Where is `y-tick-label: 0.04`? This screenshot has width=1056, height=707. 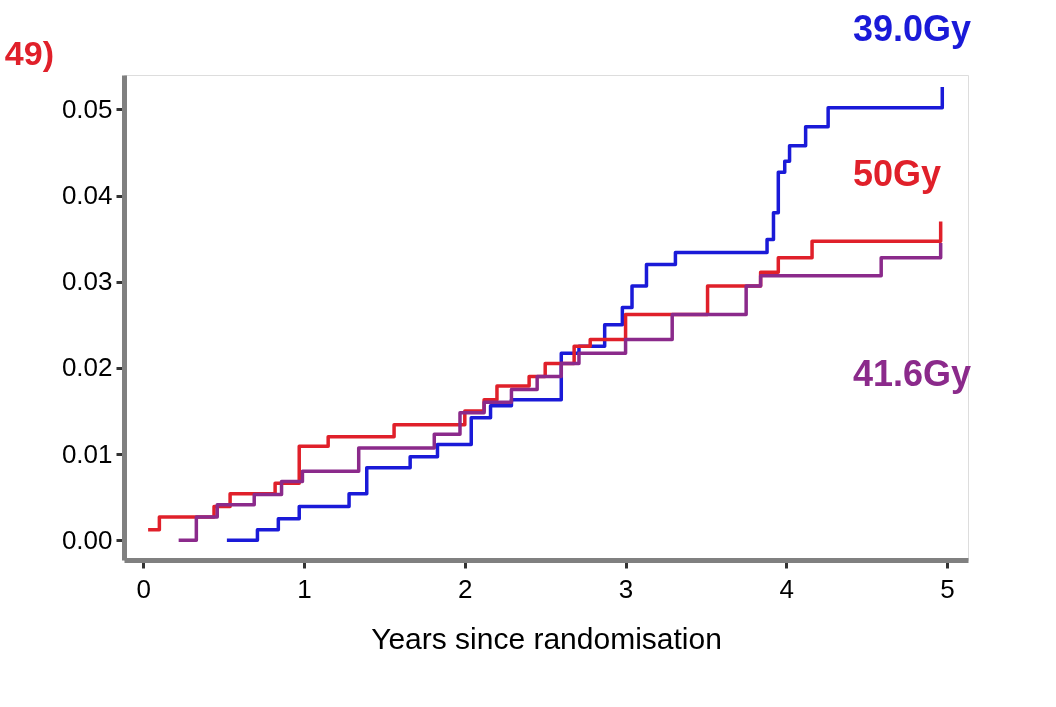 y-tick-label: 0.04 is located at coordinates (87, 195).